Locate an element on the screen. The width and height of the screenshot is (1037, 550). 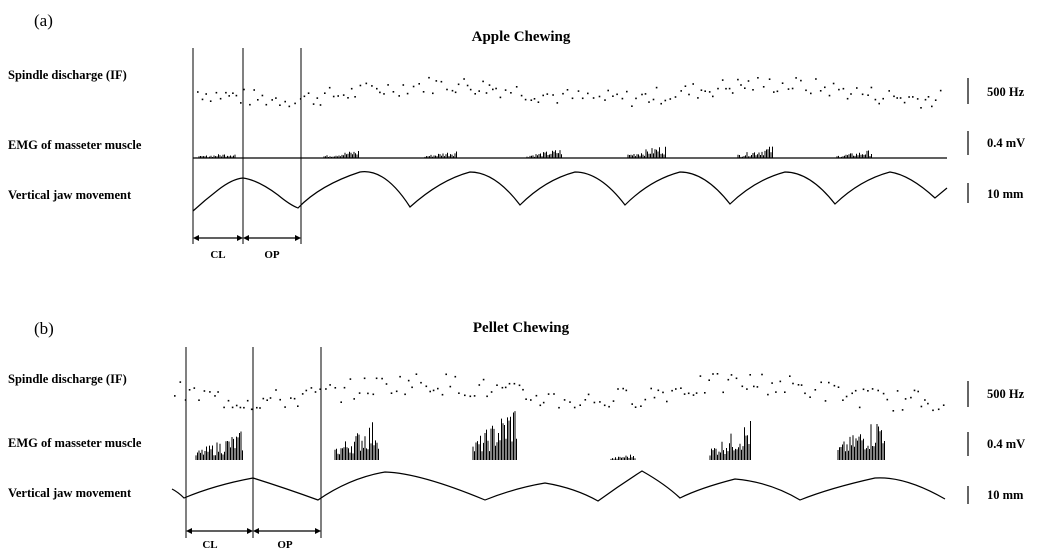
panel-b-emg-label: EMG of masseter muscle is located at coordinates (75, 443).